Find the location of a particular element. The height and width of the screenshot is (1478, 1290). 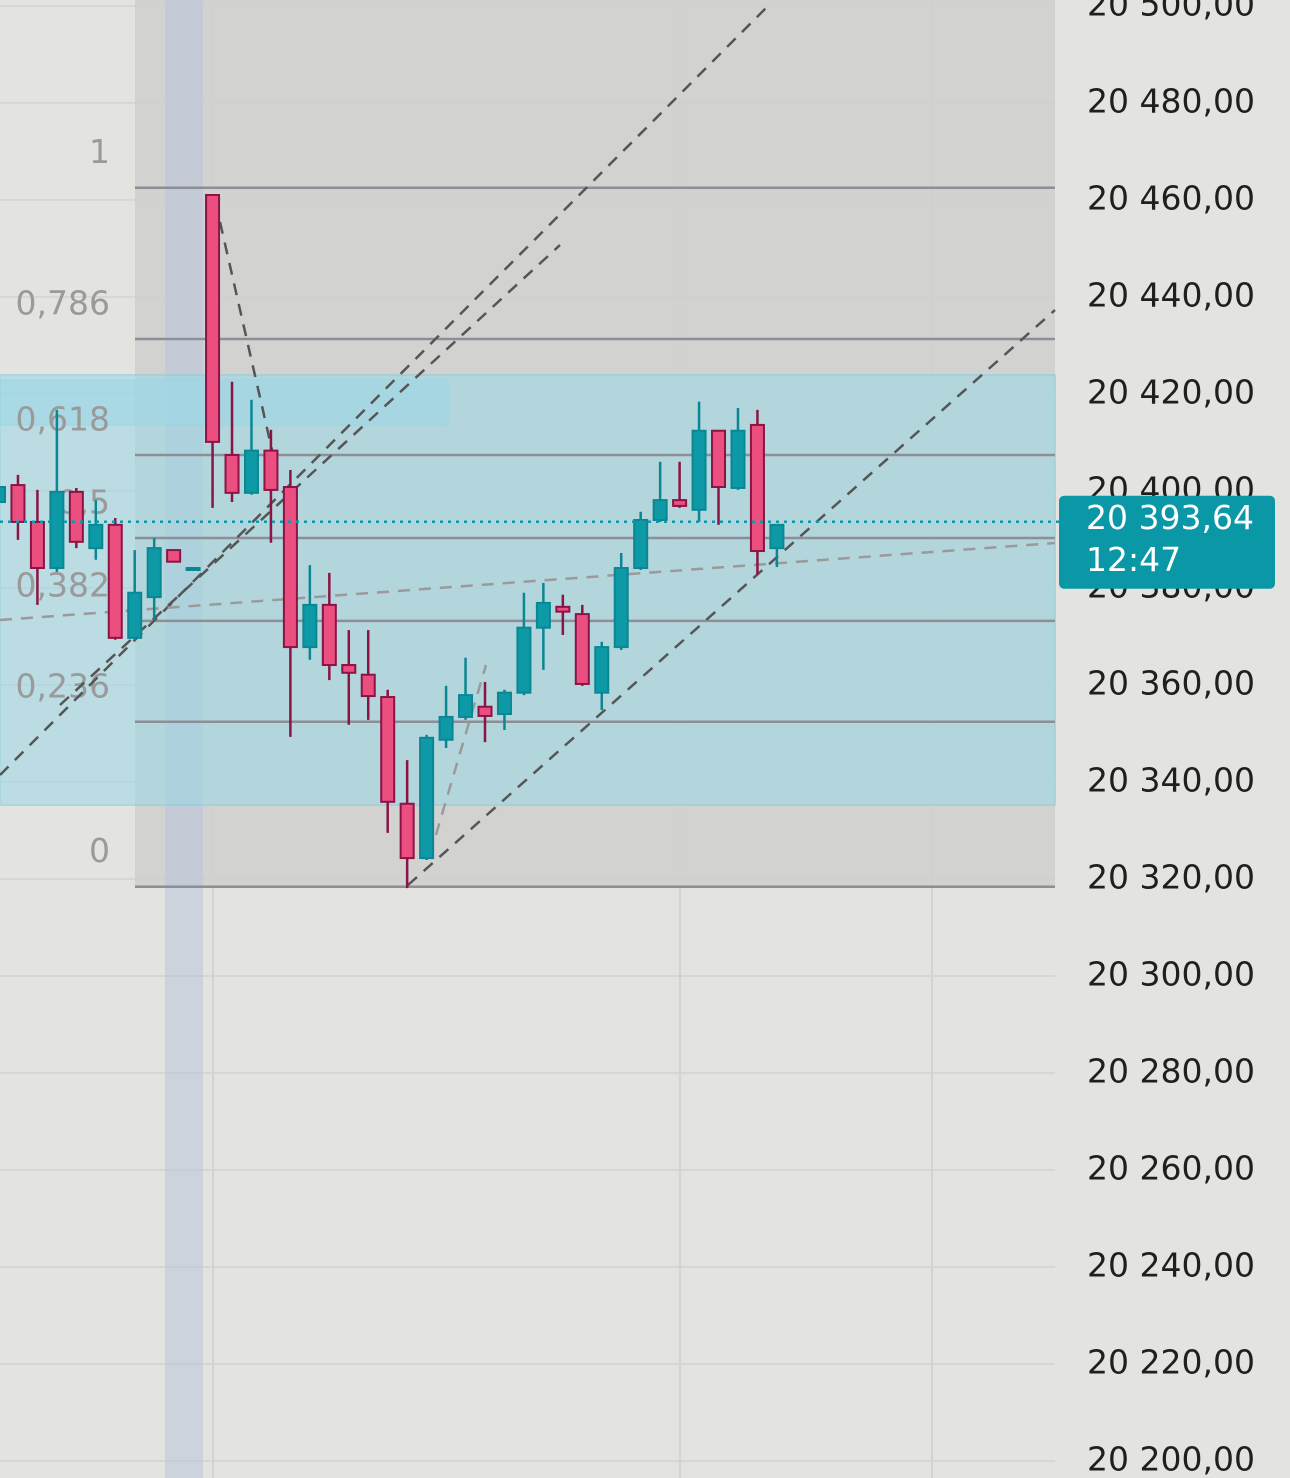

fib-label: 0,382 is located at coordinates (63, 584).